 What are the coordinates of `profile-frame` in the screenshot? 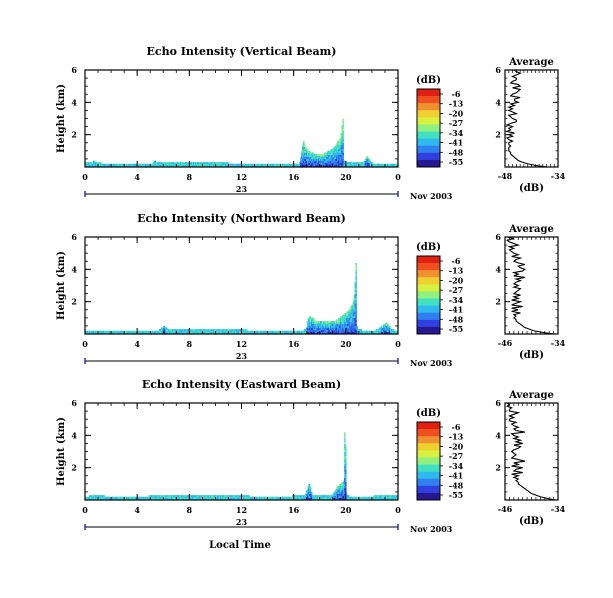 It's located at (531, 285).